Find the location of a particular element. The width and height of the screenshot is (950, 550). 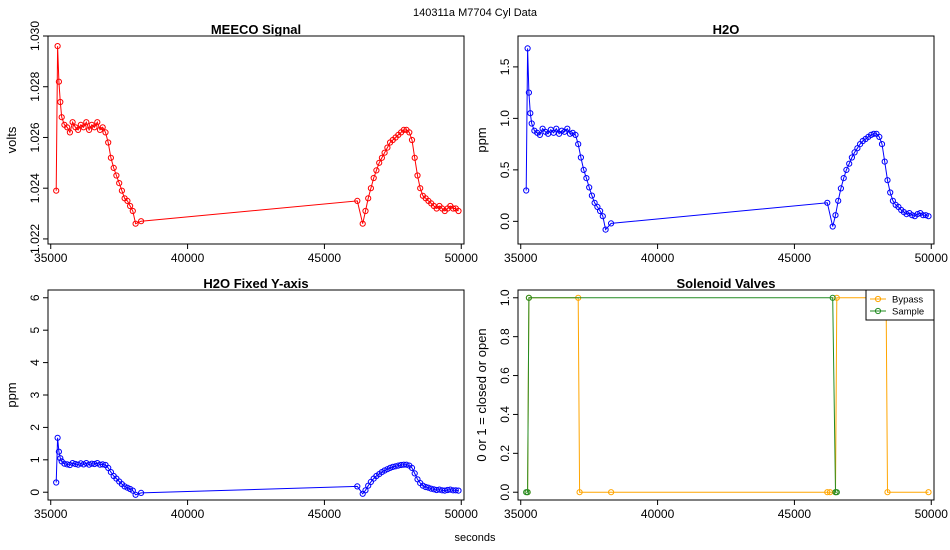

y-axis-label: volts is located at coordinates (11, 139).